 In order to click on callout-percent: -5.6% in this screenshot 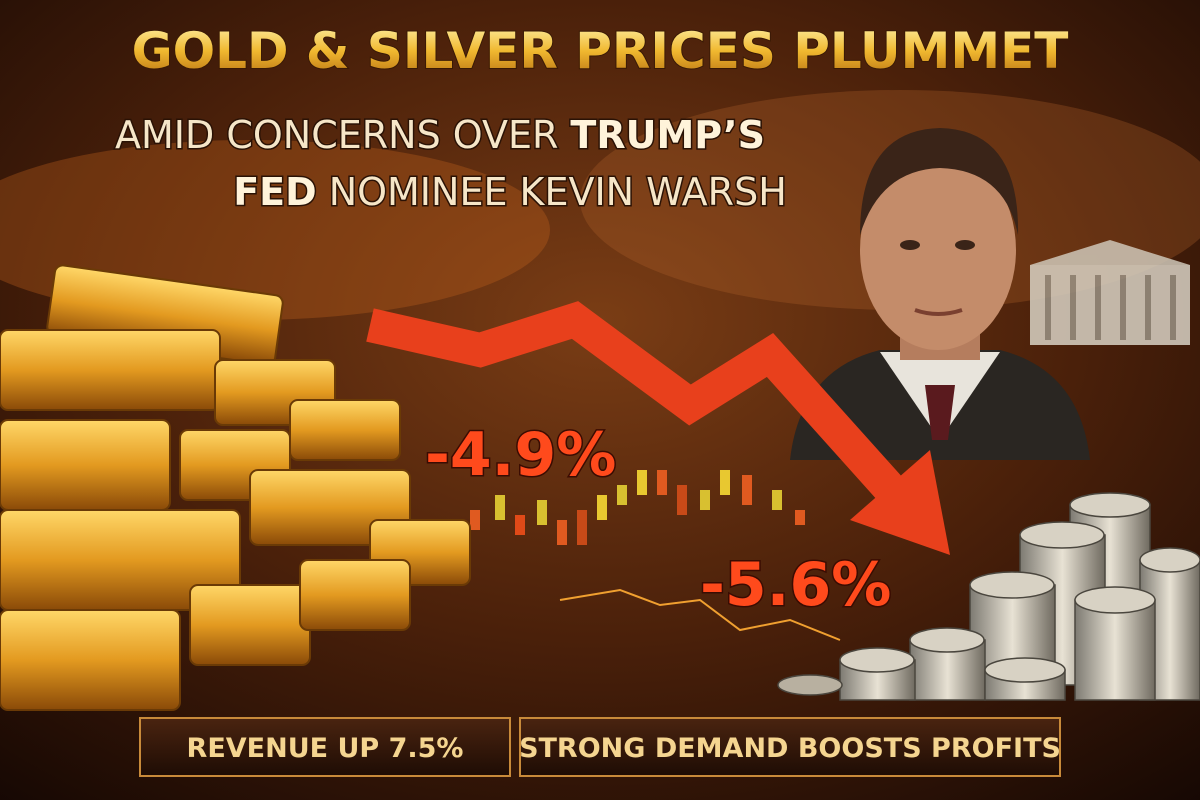, I will do `click(795, 585)`.